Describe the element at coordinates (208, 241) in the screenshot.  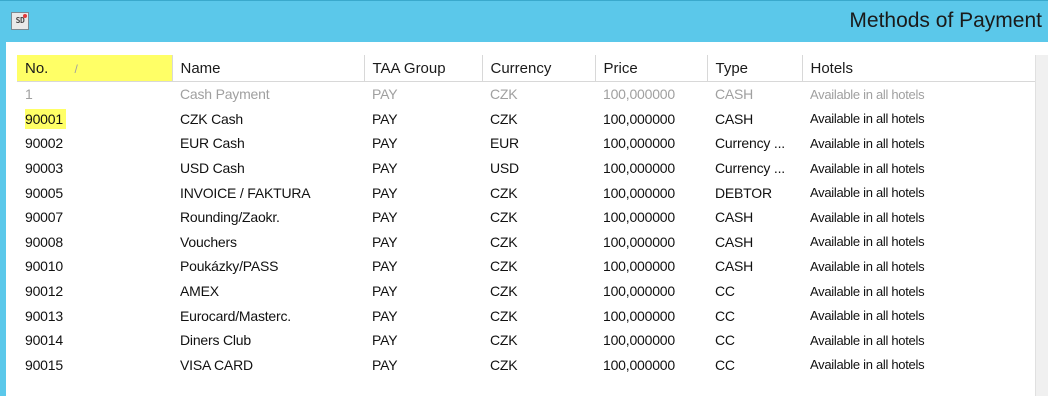
I see `cell-name: Vouchers` at that location.